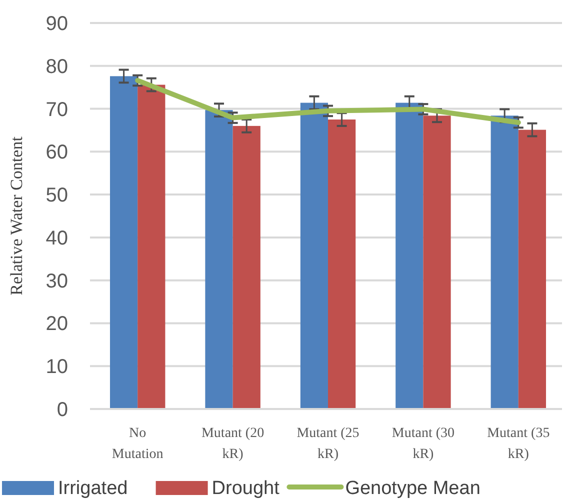 The width and height of the screenshot is (566, 500). I want to click on y-axis-title: Relative Water Content, so click(16, 216).